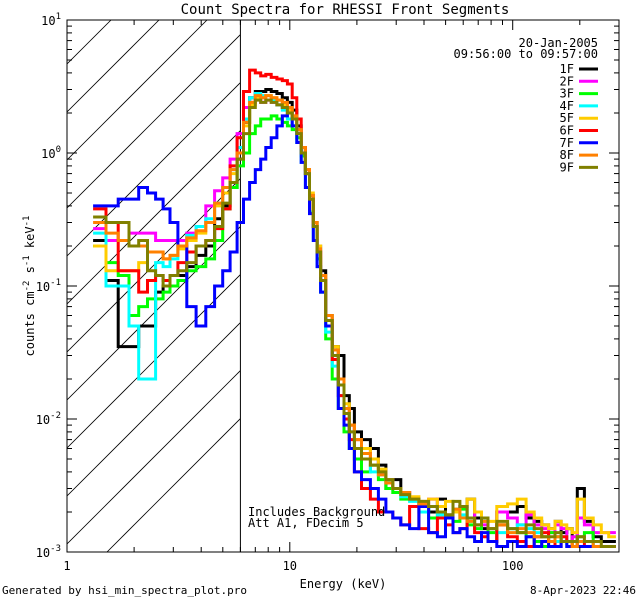  What do you see at coordinates (29, 286) in the screenshot?
I see `y-axis-label: counts cm-2 s-1 keV-1` at bounding box center [29, 286].